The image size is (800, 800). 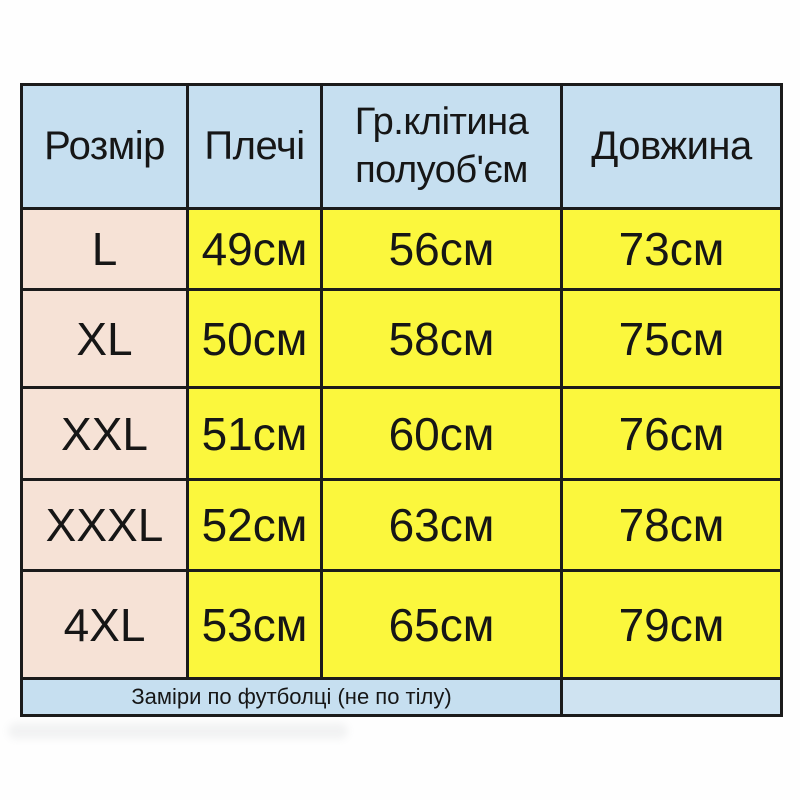 I want to click on length-value: 73см, so click(x=671, y=249).